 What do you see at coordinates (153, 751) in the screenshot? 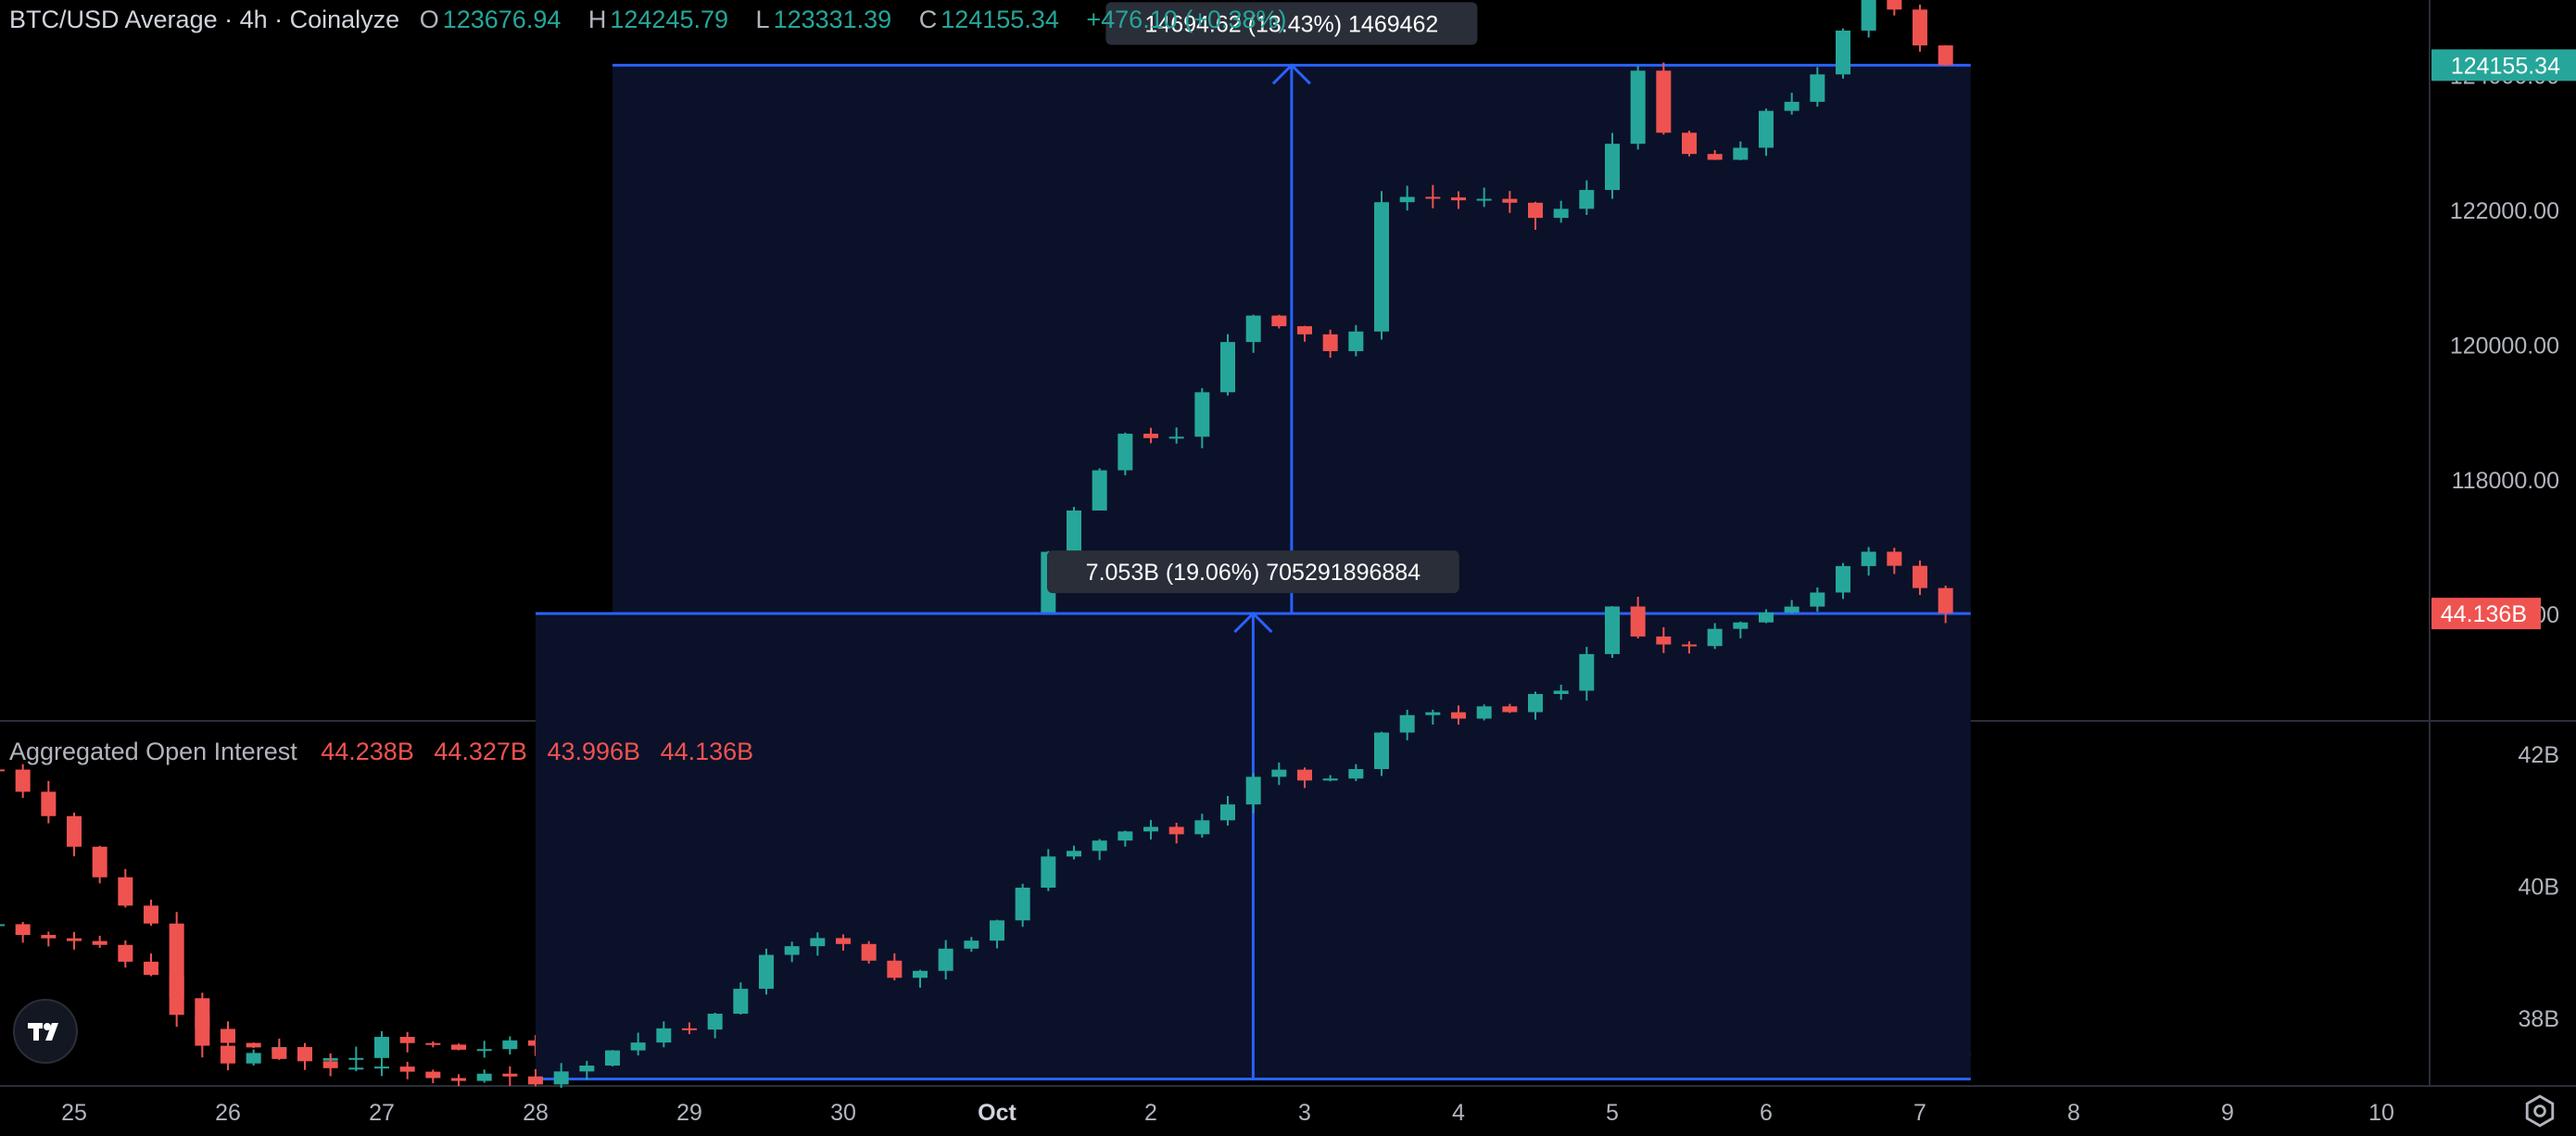
I see `oi-title: Aggregated Open Interest` at bounding box center [153, 751].